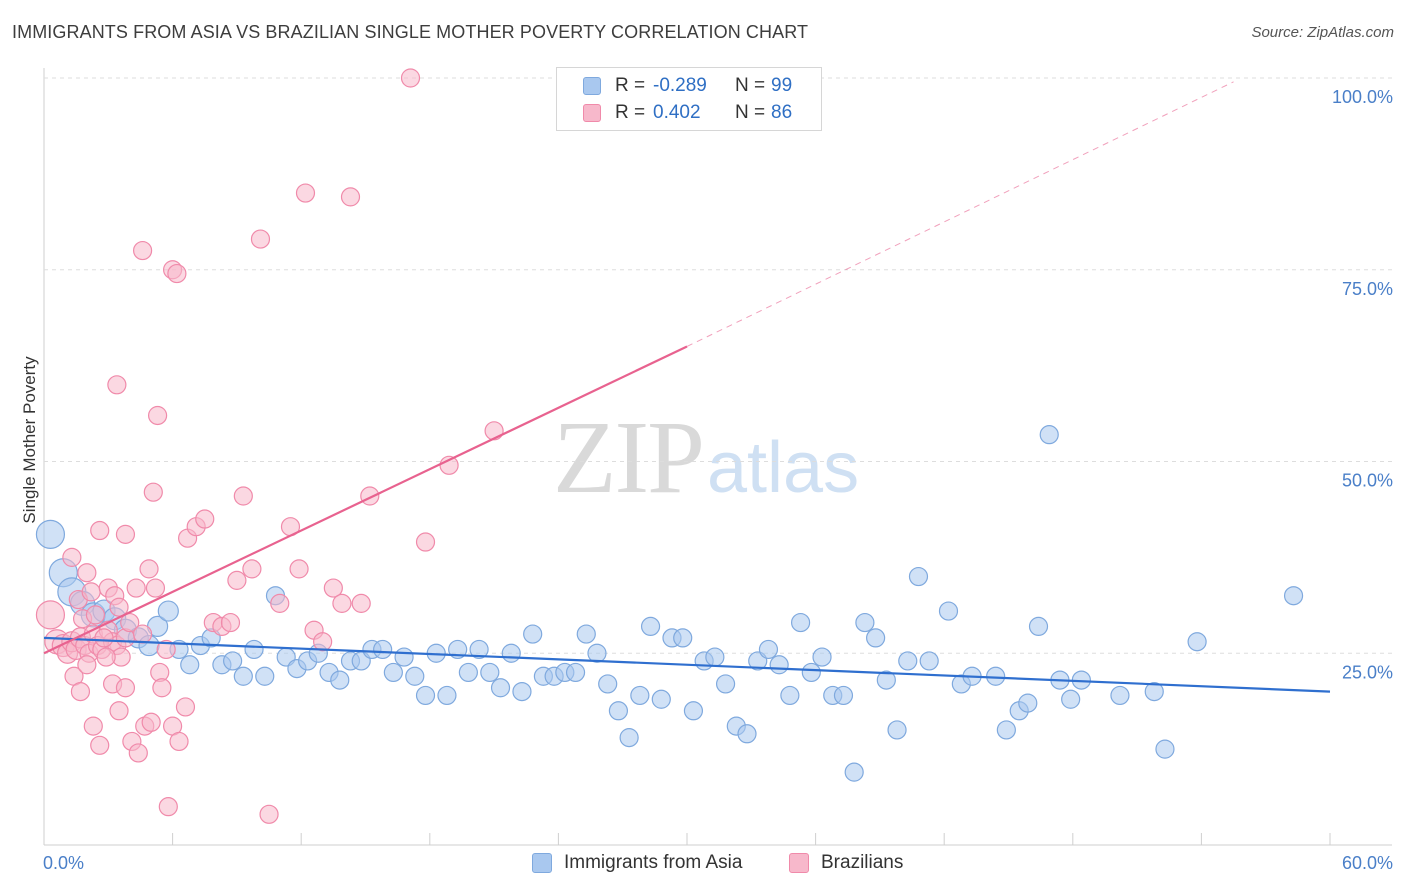  What do you see at coordinates (1362, 97) in the screenshot?
I see `y-tick-label: 100.0%` at bounding box center [1362, 97].